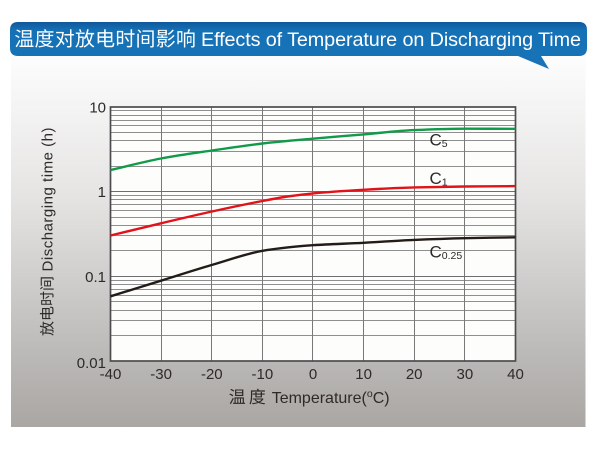 This screenshot has height=451, width=600. I want to click on svg-text: 1, so click(102, 192).